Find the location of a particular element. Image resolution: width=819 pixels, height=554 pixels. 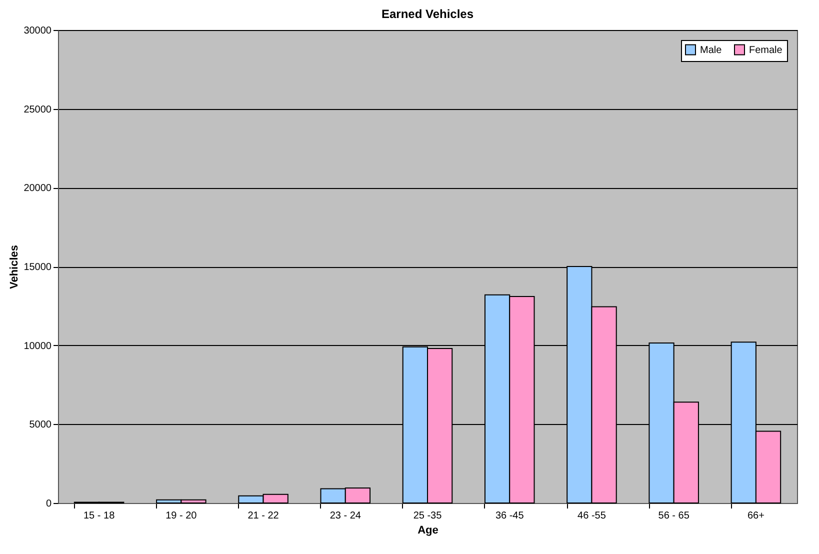

x-tick-label: 36 -45 is located at coordinates (509, 516).